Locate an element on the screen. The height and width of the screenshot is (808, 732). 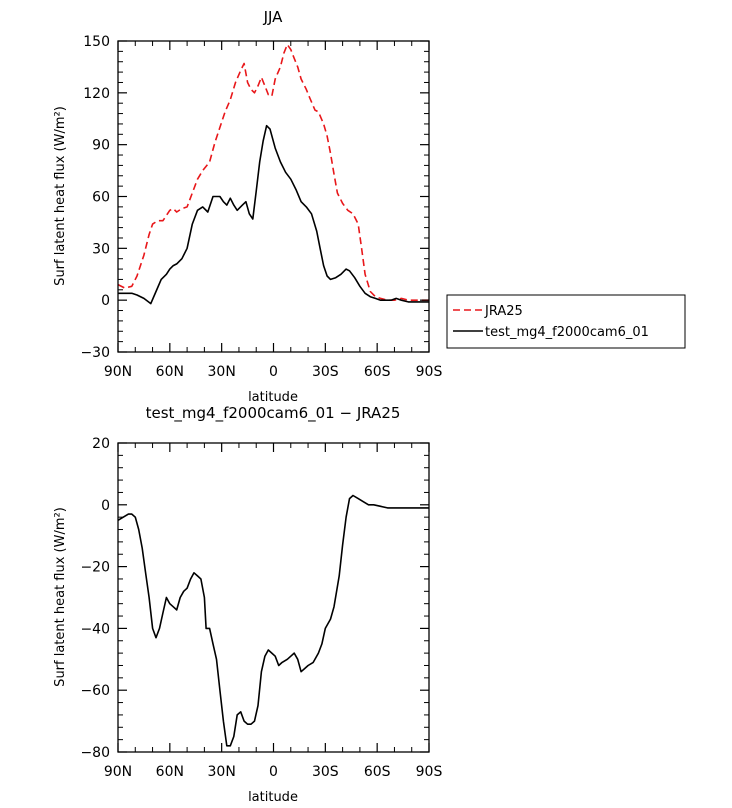
panel-bottom-title: test_mg4_f2000cam6_01 − JRA25 is located at coordinates (273, 413).